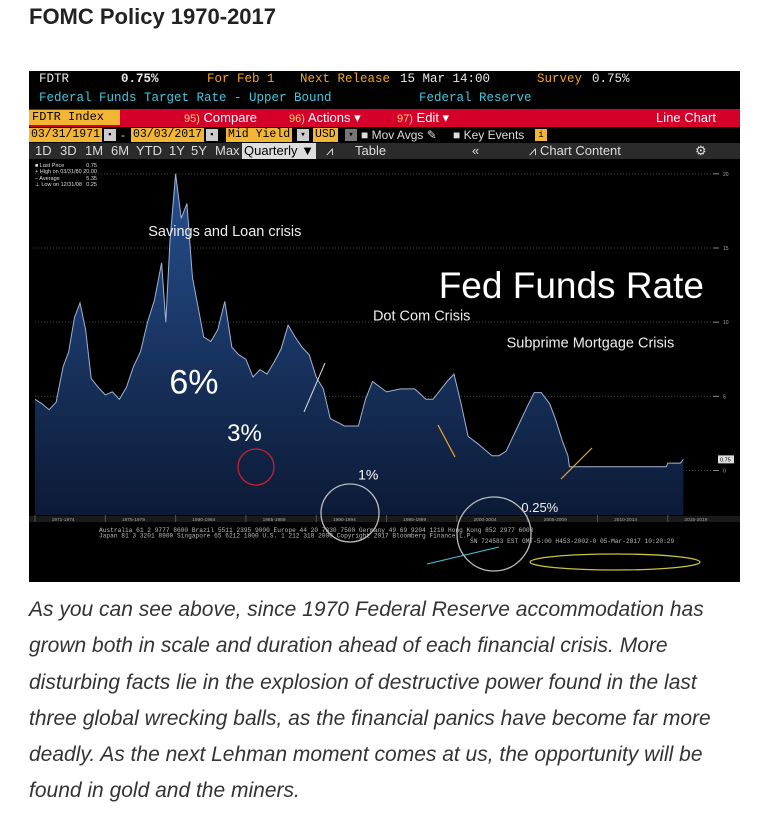 The height and width of the screenshot is (823, 768). What do you see at coordinates (555, 520) in the screenshot?
I see `x-tick-label: 2005-2009` at bounding box center [555, 520].